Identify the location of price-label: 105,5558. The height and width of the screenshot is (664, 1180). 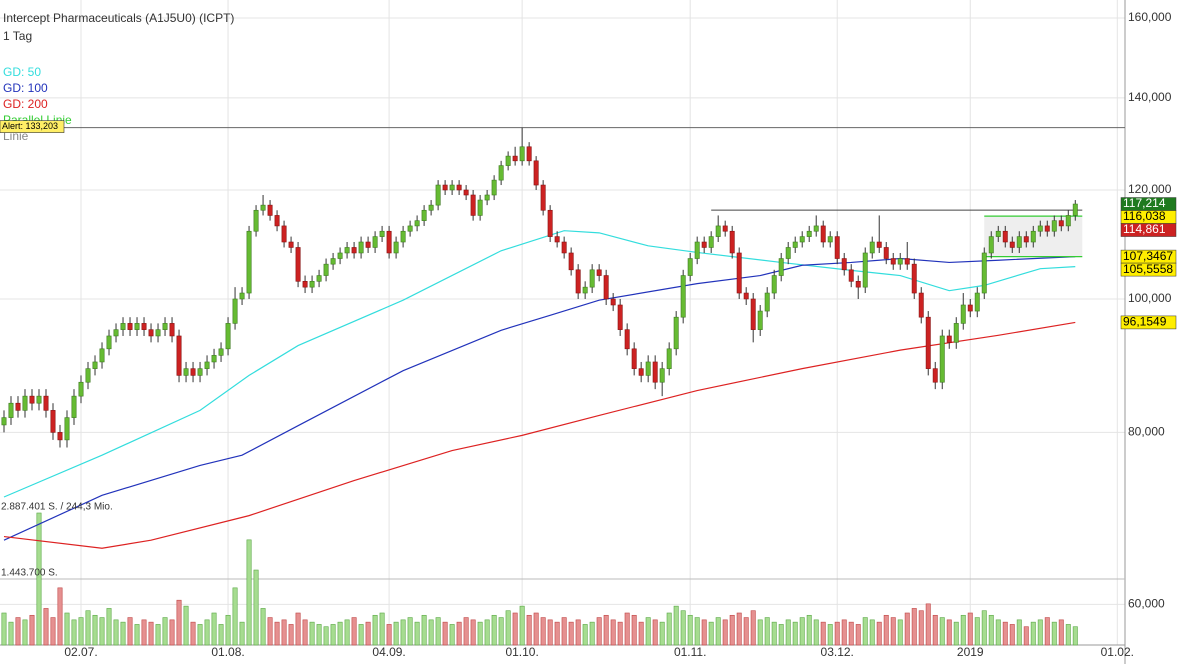
(1148, 269).